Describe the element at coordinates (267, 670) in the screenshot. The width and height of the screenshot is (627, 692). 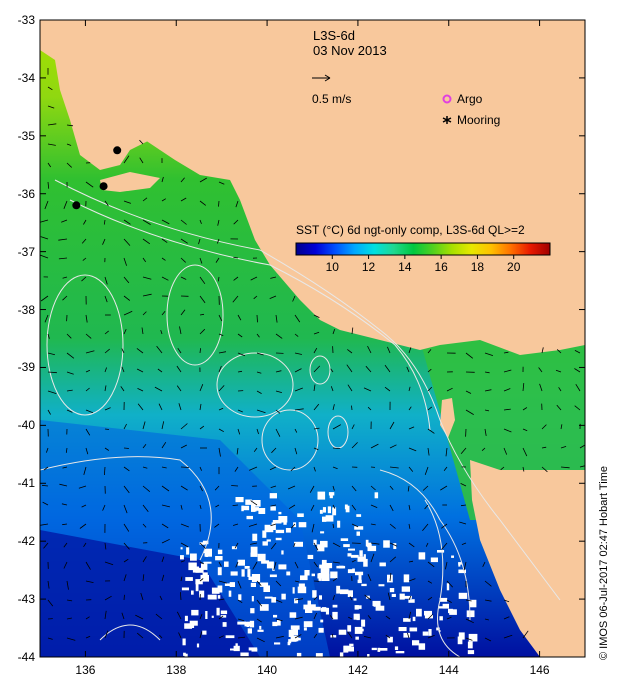
I see `lon-tick-label: 140` at that location.